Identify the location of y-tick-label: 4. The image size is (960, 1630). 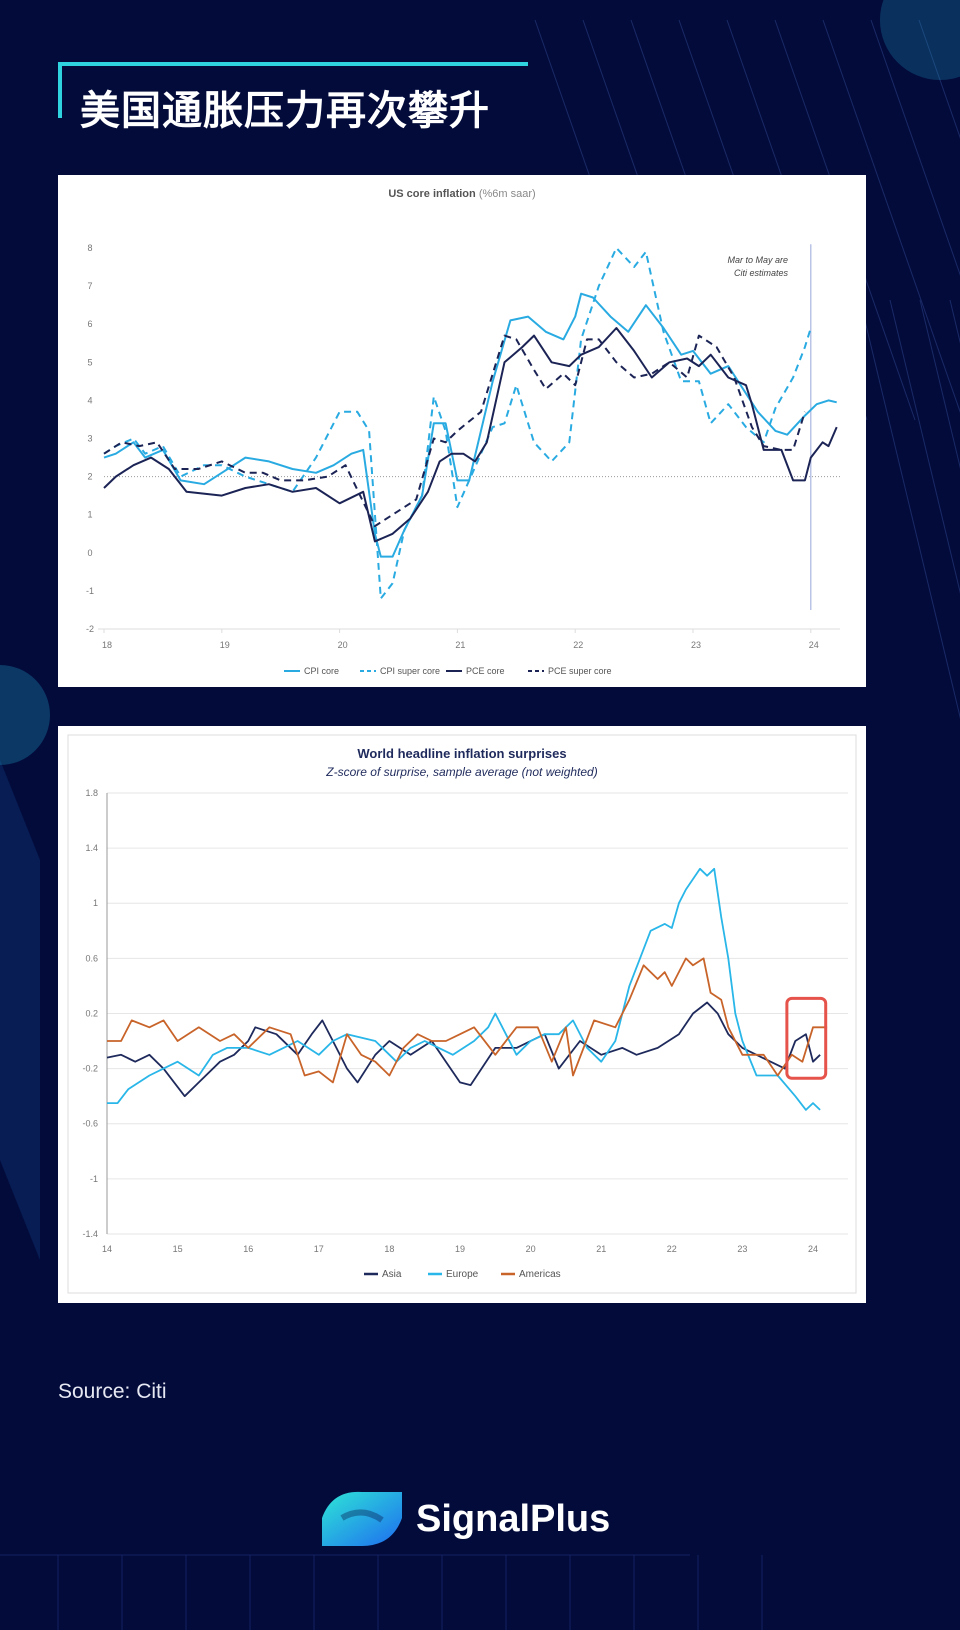
(89, 400).